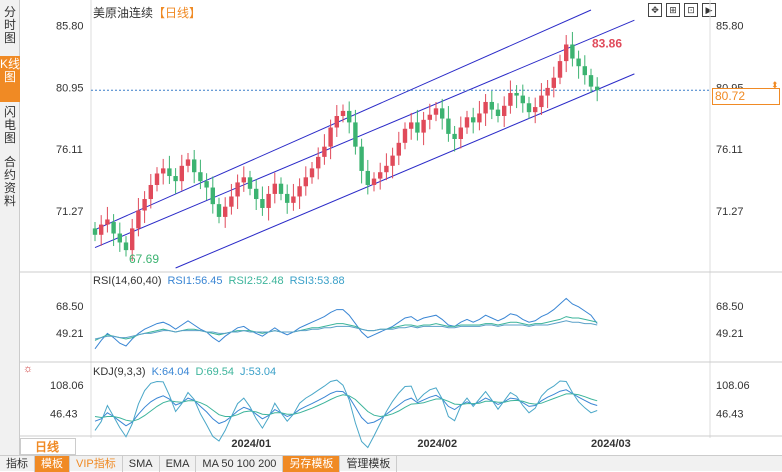 The width and height of the screenshot is (782, 472). I want to click on chart-title: 美原油连续【日线】, so click(147, 12).